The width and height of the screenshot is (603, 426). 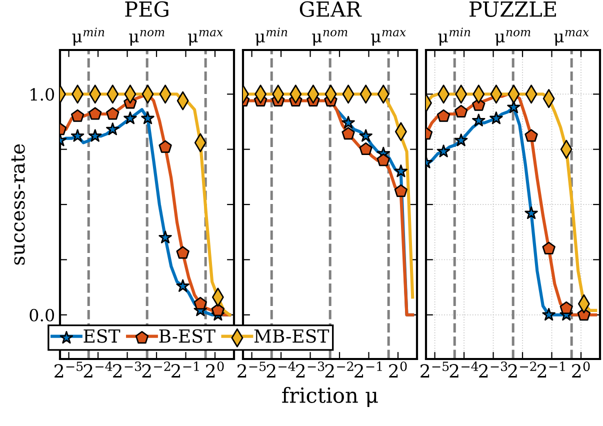 I want to click on x-axis-title: friction μ, so click(x=330, y=397).